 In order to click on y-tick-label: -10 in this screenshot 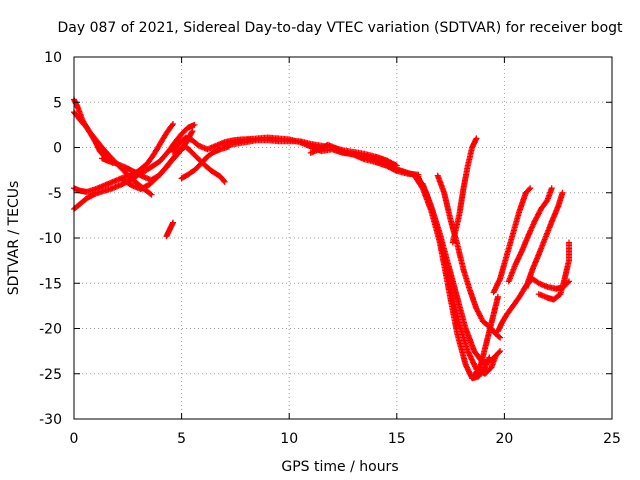, I will do `click(50, 239)`.